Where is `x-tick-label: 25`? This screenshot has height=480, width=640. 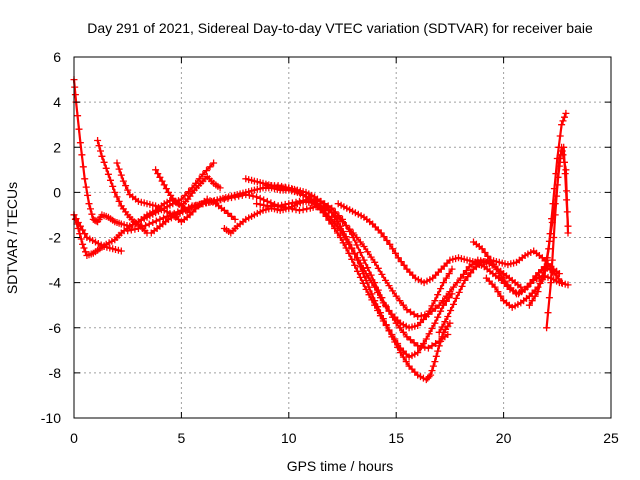 x-tick-label: 25 is located at coordinates (611, 438).